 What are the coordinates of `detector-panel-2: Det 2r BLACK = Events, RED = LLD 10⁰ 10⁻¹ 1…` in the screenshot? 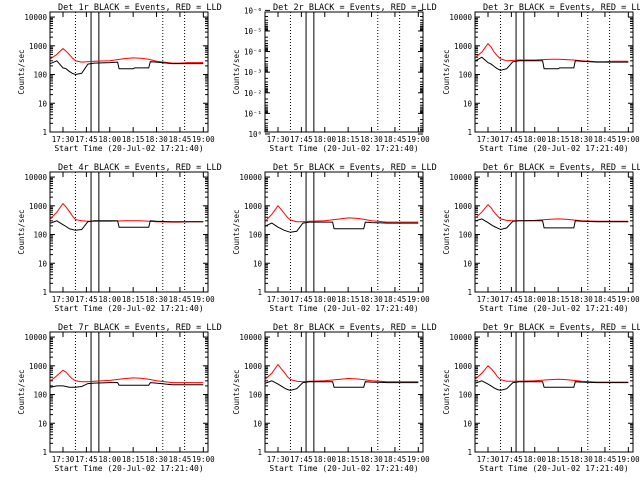 It's located at (334, 78).